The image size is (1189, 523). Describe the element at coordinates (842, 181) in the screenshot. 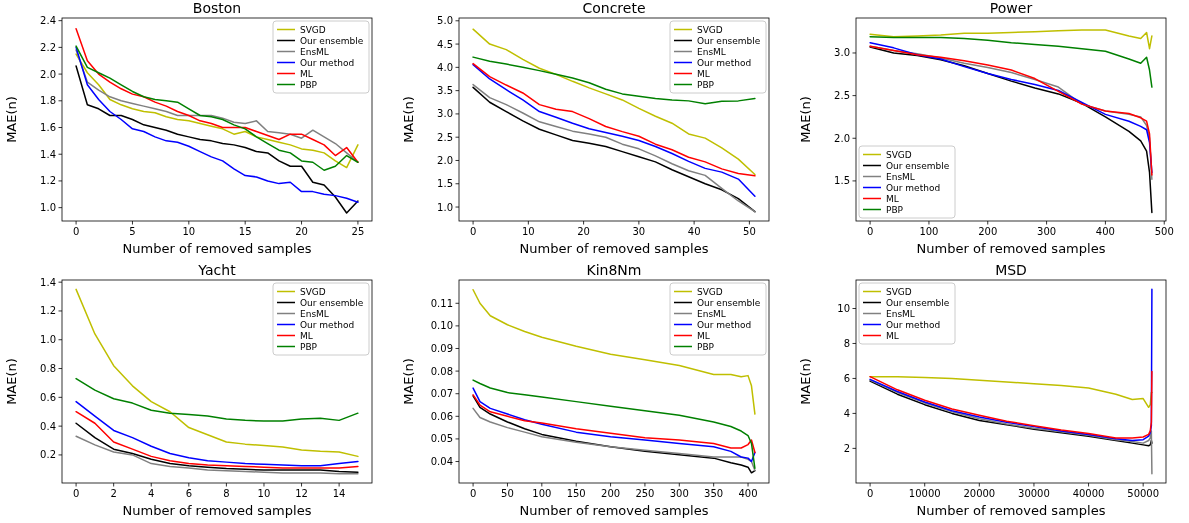

I see `y-tick-label: 1.5` at that location.